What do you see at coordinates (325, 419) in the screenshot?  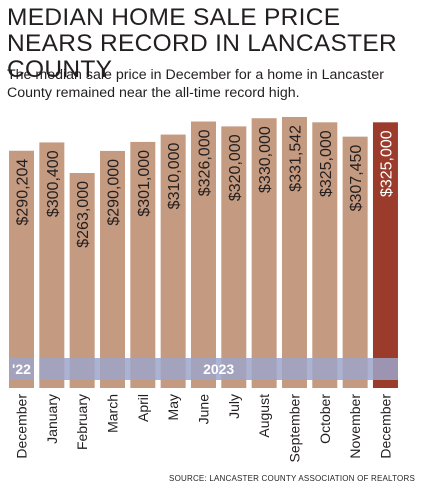 I see `category-label: October` at bounding box center [325, 419].